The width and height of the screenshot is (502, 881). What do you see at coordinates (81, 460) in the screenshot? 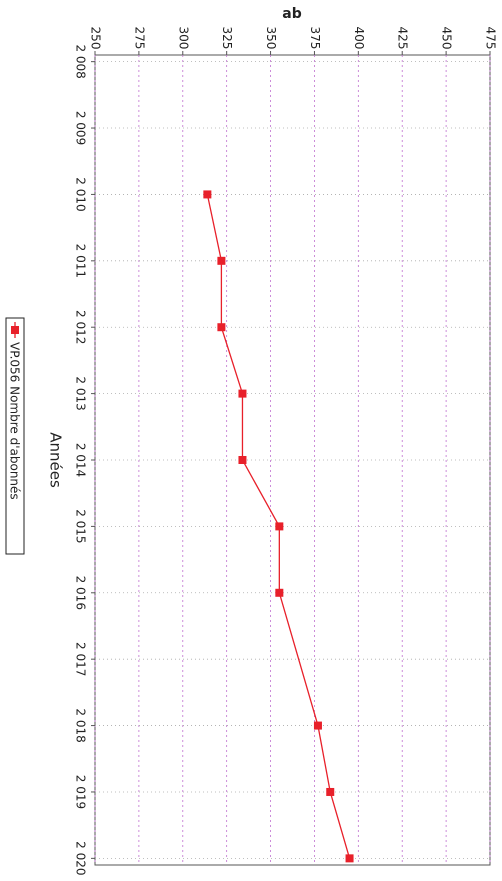
I see `x-tick-label: 2 014` at bounding box center [81, 460].